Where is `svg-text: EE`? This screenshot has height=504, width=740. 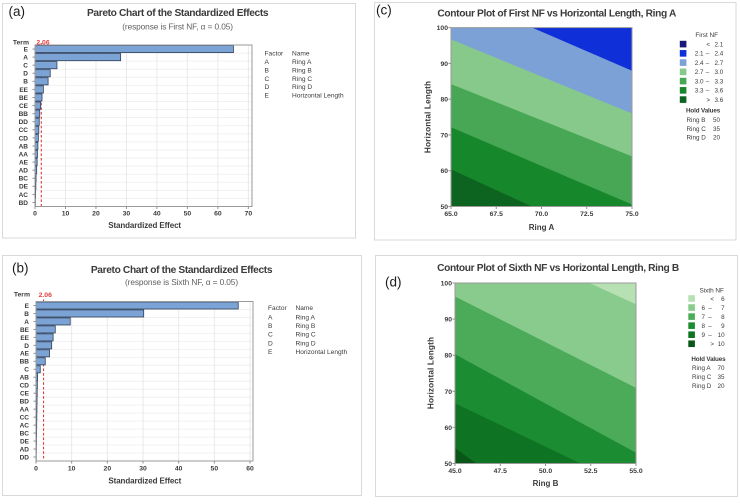 svg-text: EE is located at coordinates (24, 338).